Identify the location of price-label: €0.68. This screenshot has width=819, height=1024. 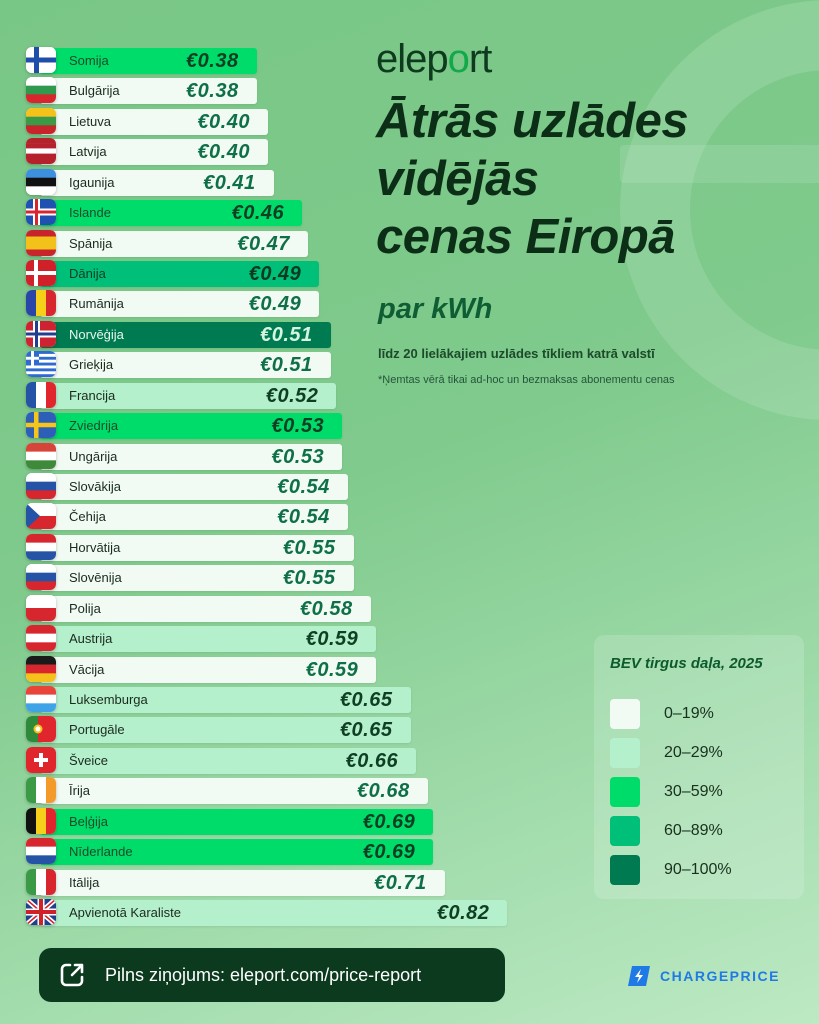
(383, 791).